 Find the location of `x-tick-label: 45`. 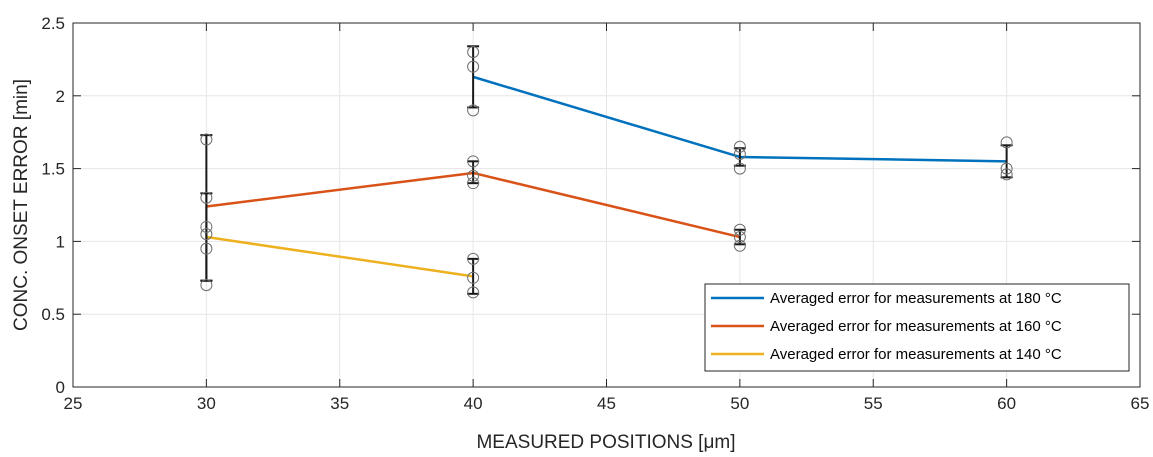

x-tick-label: 45 is located at coordinates (606, 403).